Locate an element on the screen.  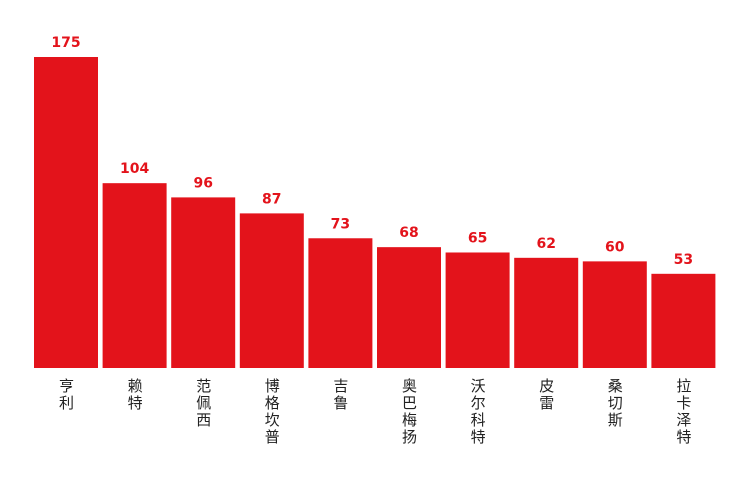
category-label: 亨利 is located at coordinates (66, 395).